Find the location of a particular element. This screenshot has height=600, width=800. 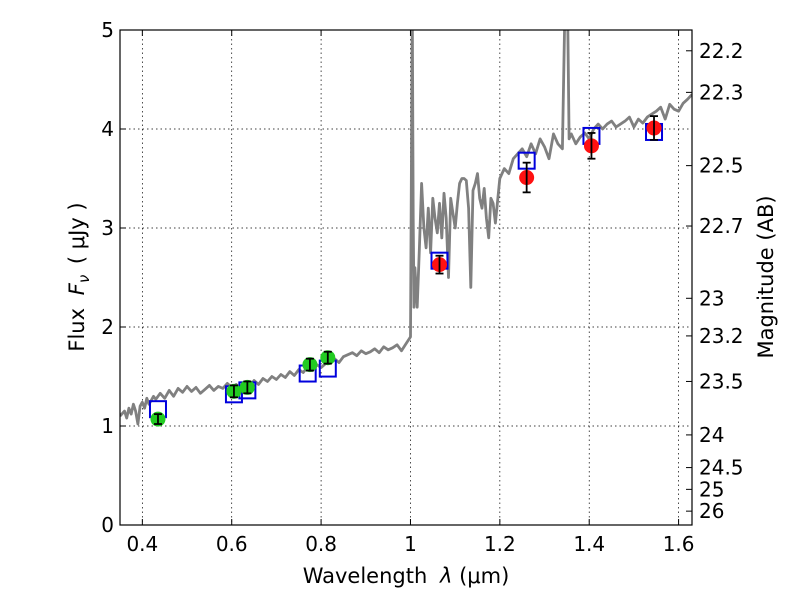

y2-tick-label: 22.2 is located at coordinates (721, 51).